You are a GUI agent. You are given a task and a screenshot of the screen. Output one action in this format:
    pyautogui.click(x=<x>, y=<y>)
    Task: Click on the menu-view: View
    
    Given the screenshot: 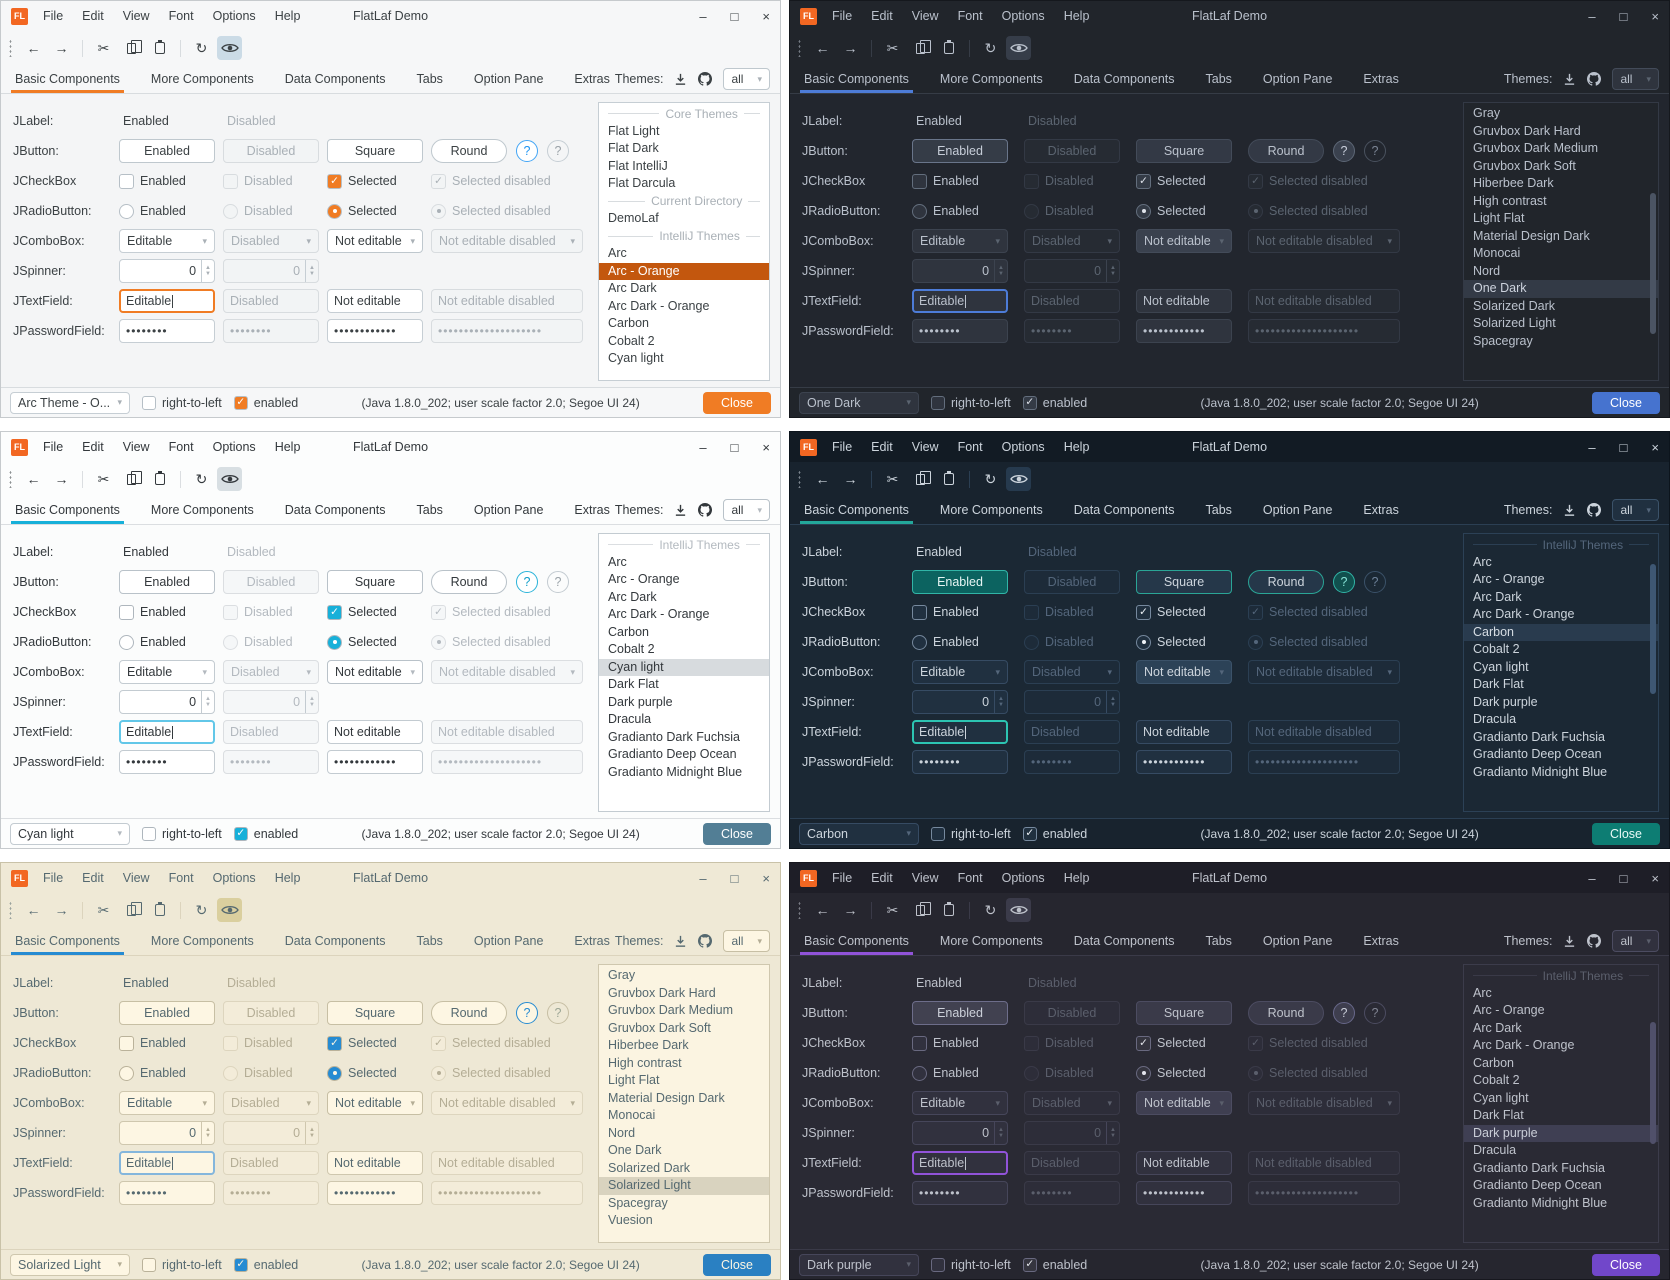 What is the action you would take?
    pyautogui.click(x=136, y=447)
    